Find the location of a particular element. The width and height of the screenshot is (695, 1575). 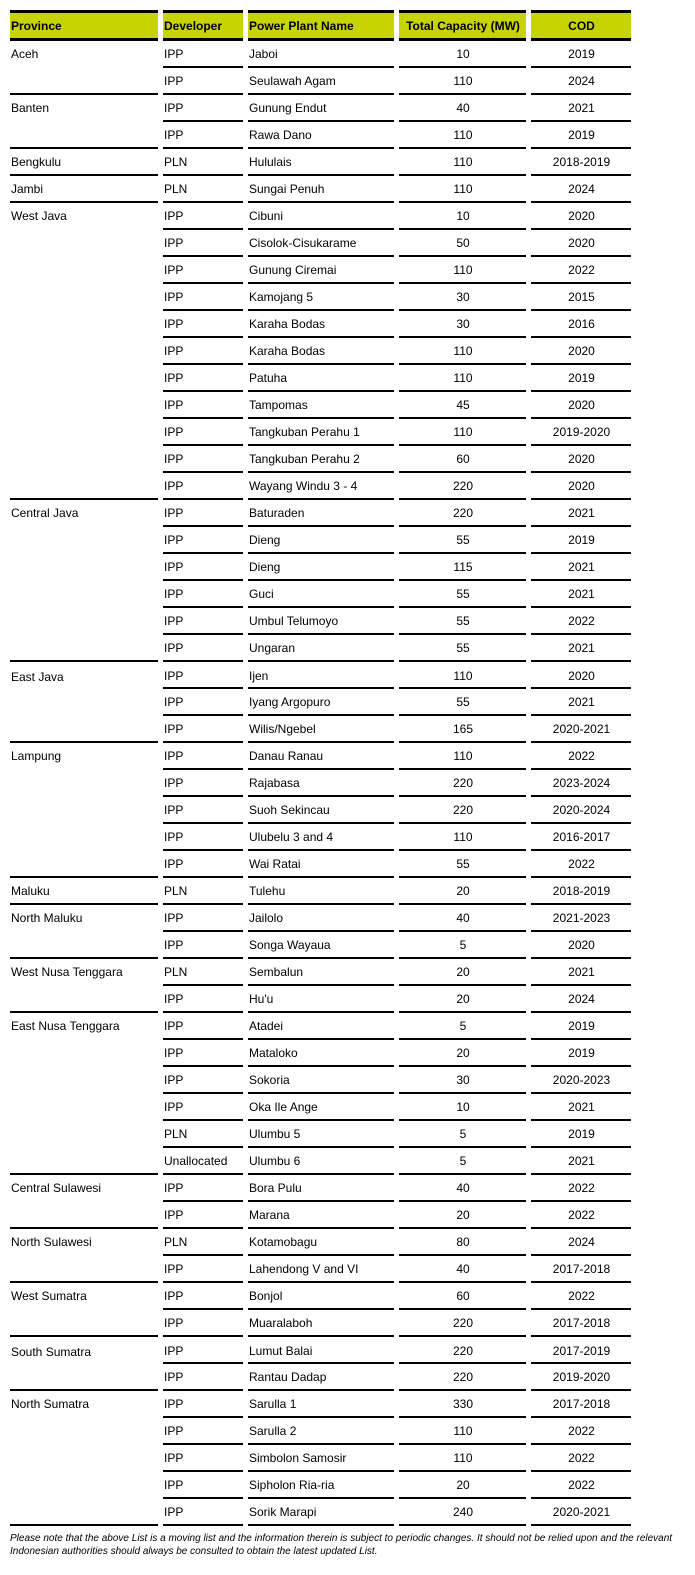

table-row: IPP Wai Ratai 55 2022 is located at coordinates (320, 864).